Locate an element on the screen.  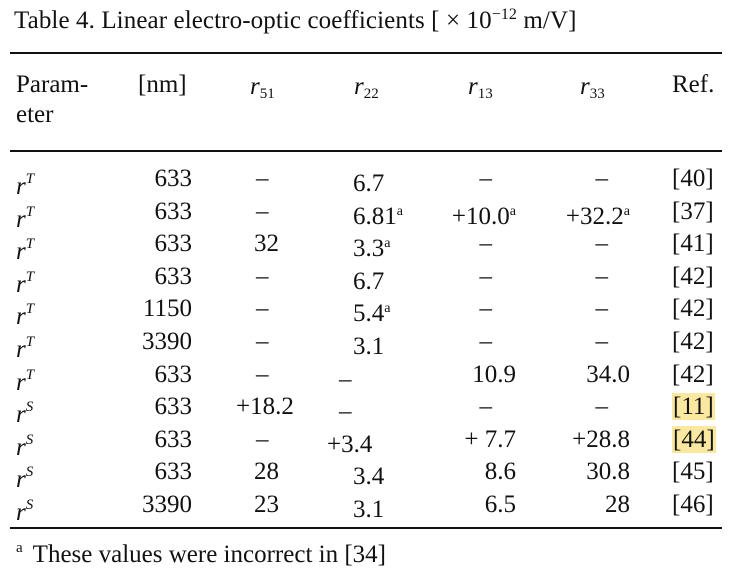
table-row: rT 3390 – 3.1 – – [42] is located at coordinates (374, 344).